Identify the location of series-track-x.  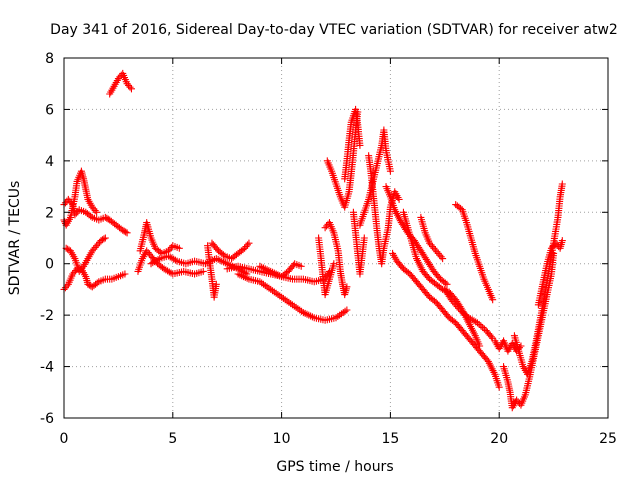
(432, 238).